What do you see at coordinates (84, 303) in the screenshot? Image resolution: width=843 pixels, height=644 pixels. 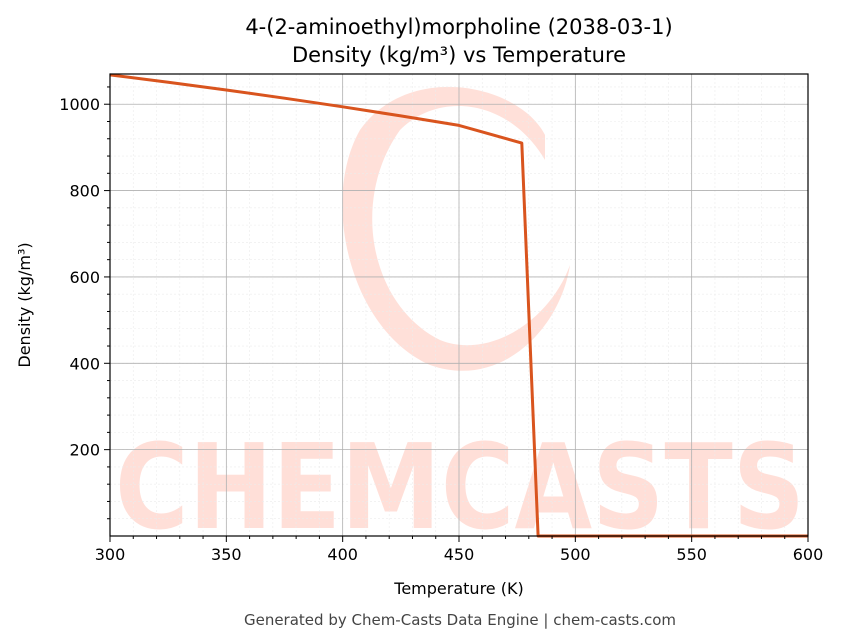 I see `y-axis-ticks: 200 400 600 800 1000` at bounding box center [84, 303].